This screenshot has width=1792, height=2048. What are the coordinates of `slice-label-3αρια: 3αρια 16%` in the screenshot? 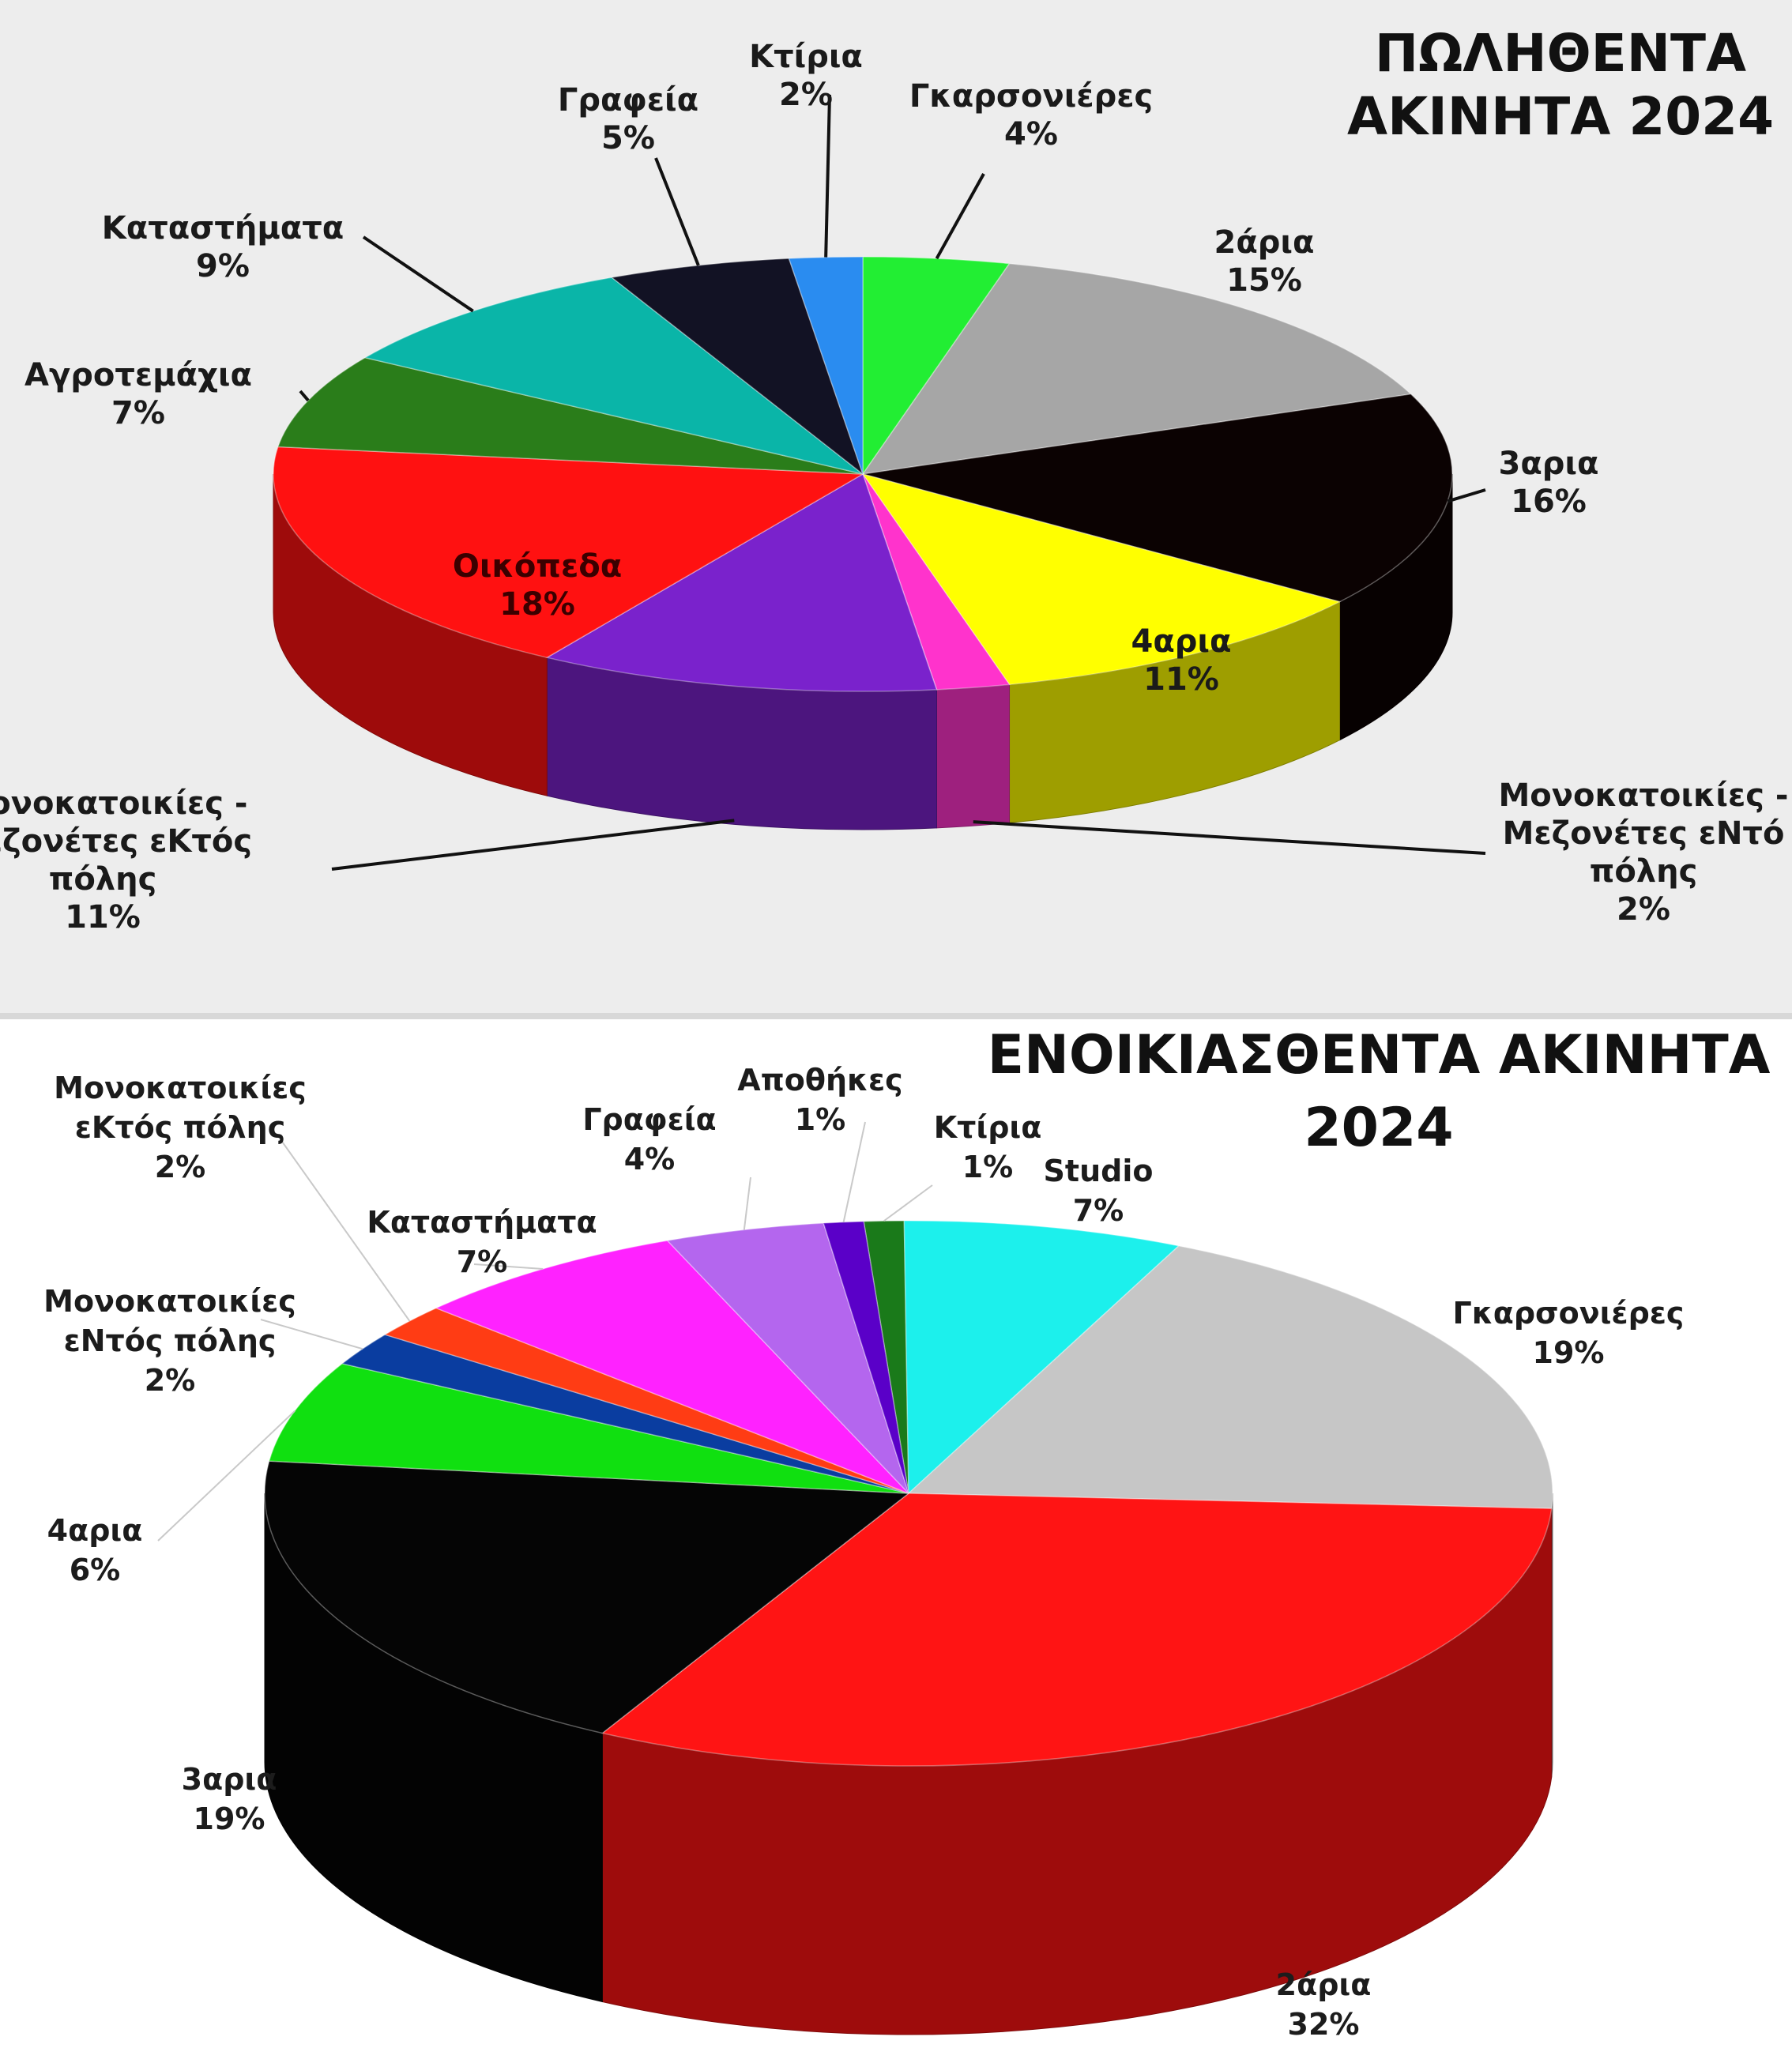 It's located at (1548, 483).